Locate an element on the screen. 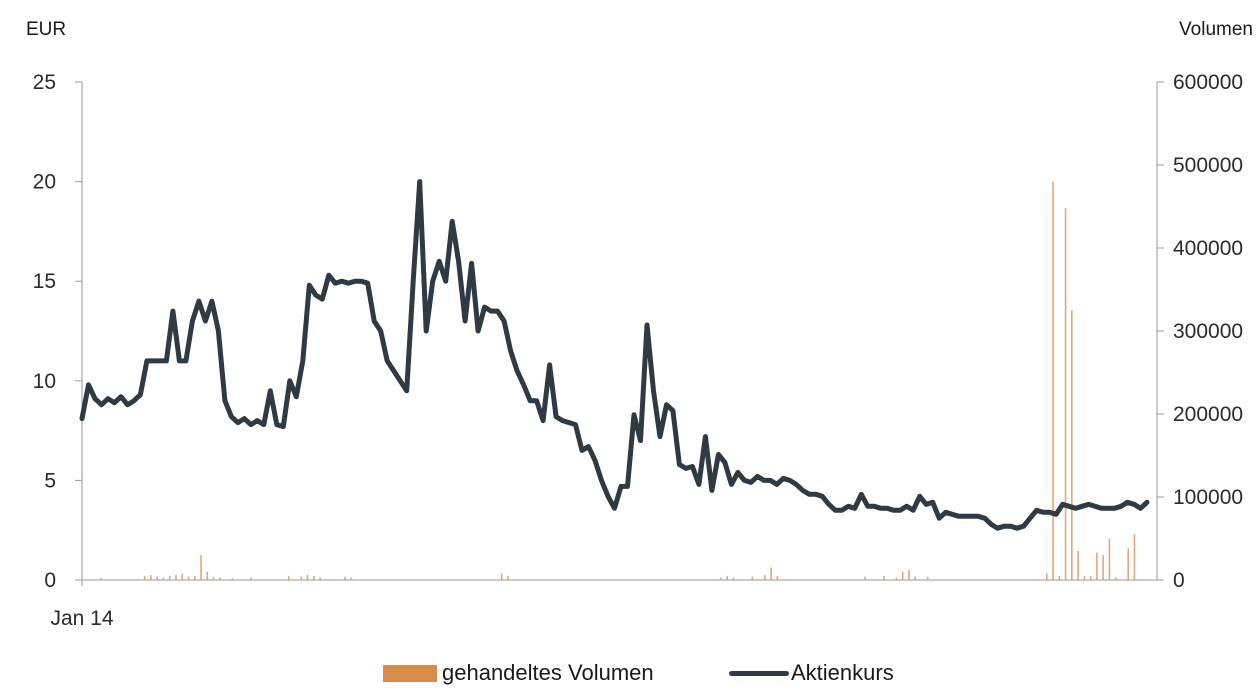 Image resolution: width=1259 pixels, height=690 pixels. x-tick-label: Jan 14 is located at coordinates (81, 618).